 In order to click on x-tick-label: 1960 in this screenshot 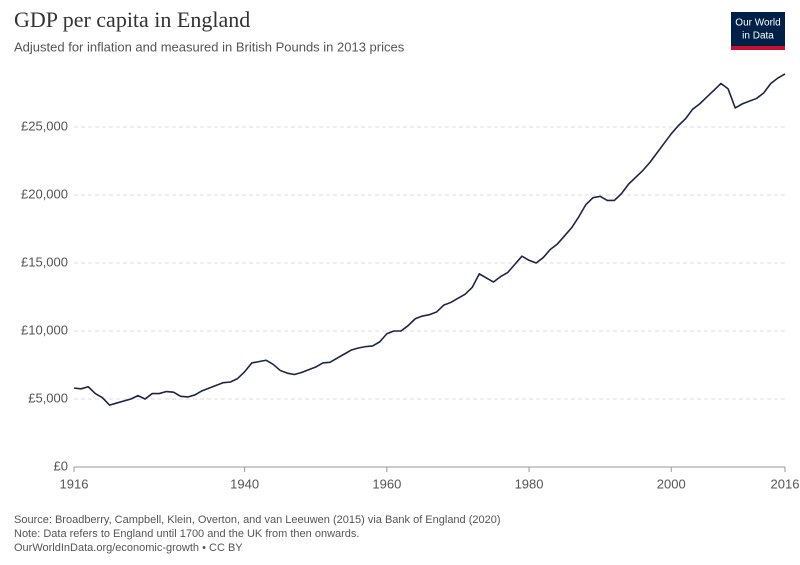, I will do `click(386, 483)`.